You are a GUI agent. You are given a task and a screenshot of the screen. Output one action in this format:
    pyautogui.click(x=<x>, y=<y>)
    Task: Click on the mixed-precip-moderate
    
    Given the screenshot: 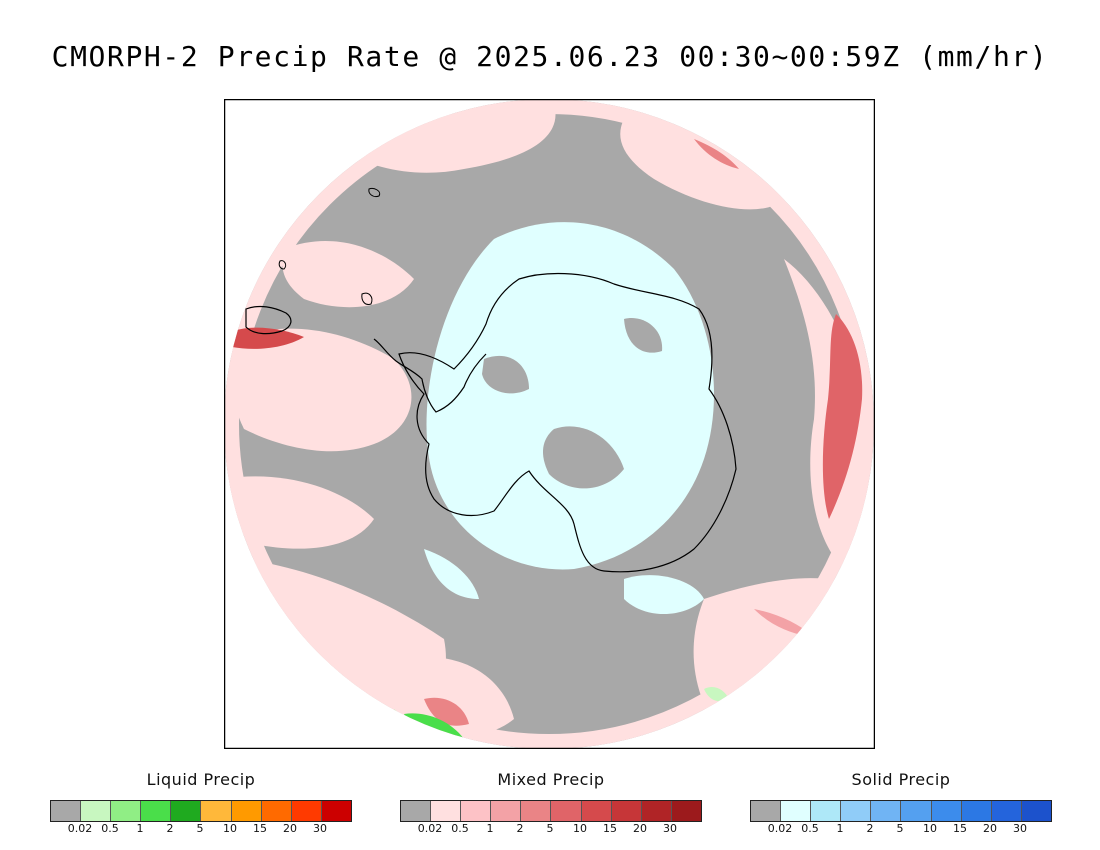 What is the action you would take?
    pyautogui.click(x=784, y=623)
    